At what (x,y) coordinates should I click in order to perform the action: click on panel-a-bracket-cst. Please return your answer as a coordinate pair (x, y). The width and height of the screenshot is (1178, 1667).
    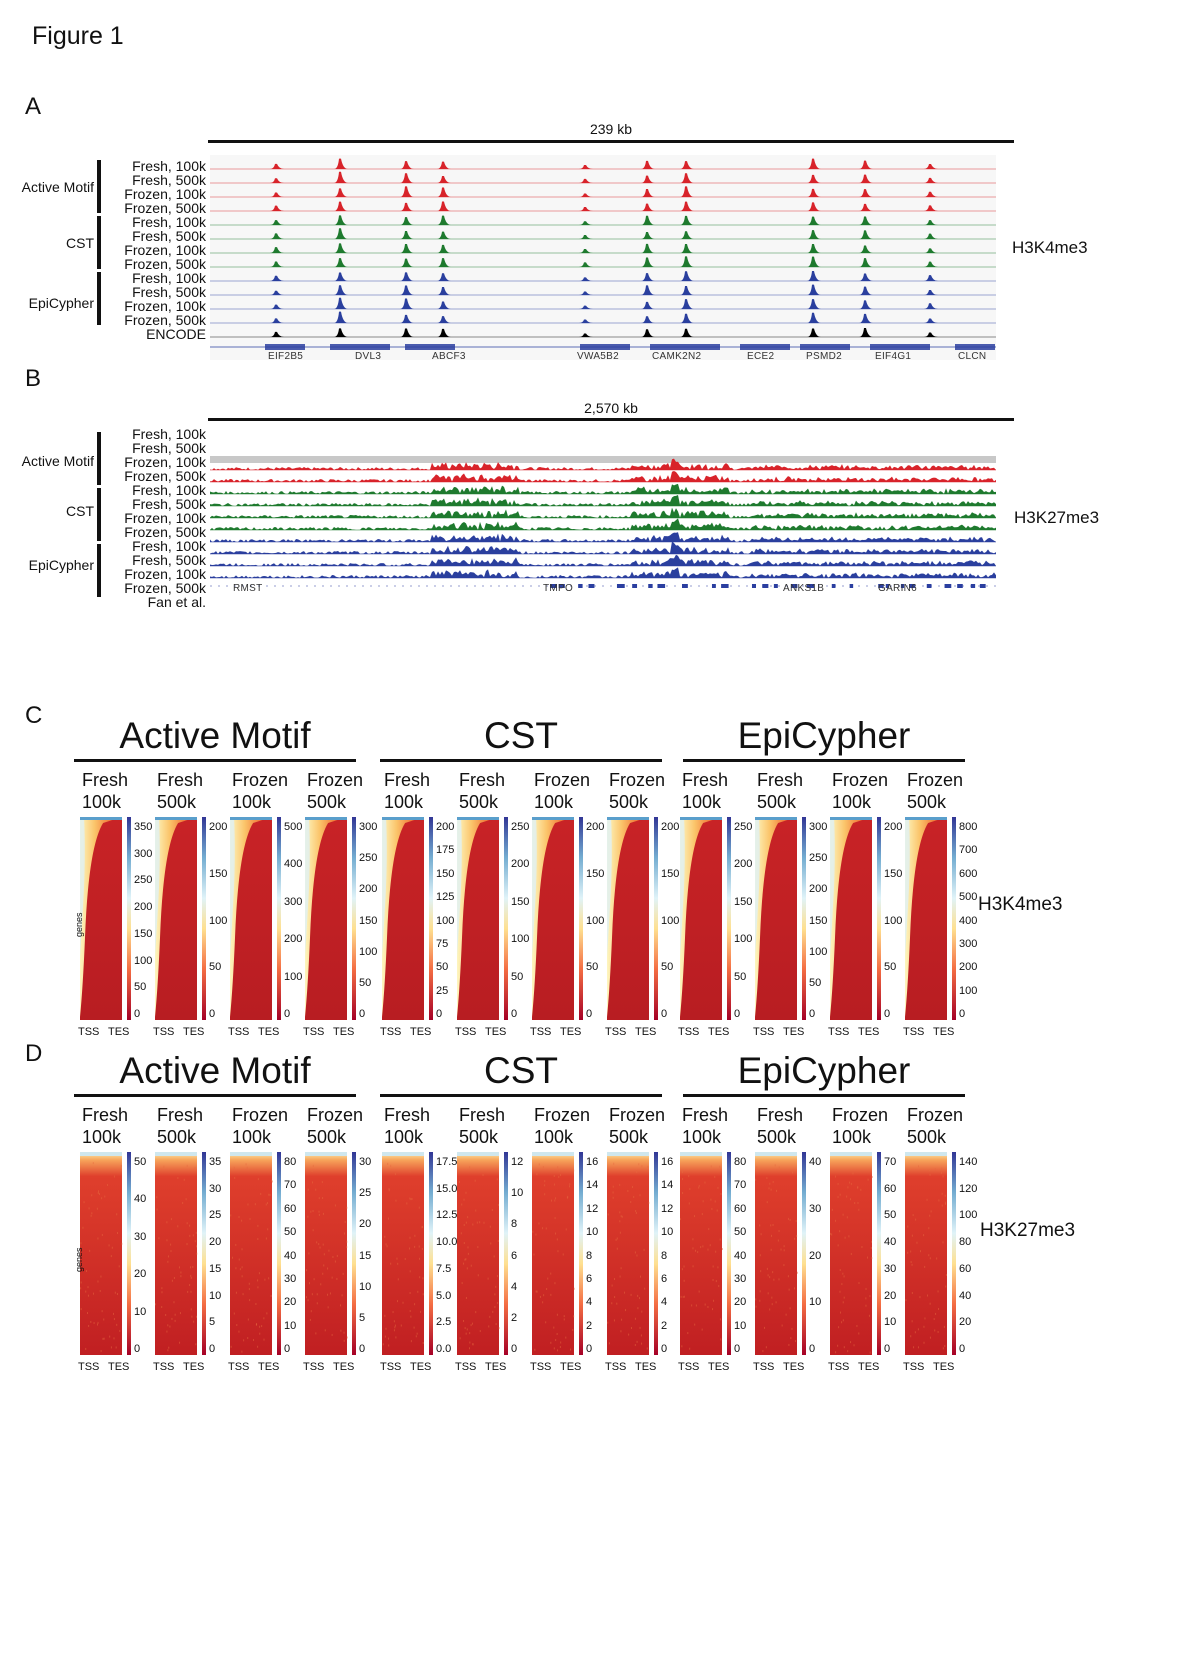
    Looking at the image, I should click on (99, 242).